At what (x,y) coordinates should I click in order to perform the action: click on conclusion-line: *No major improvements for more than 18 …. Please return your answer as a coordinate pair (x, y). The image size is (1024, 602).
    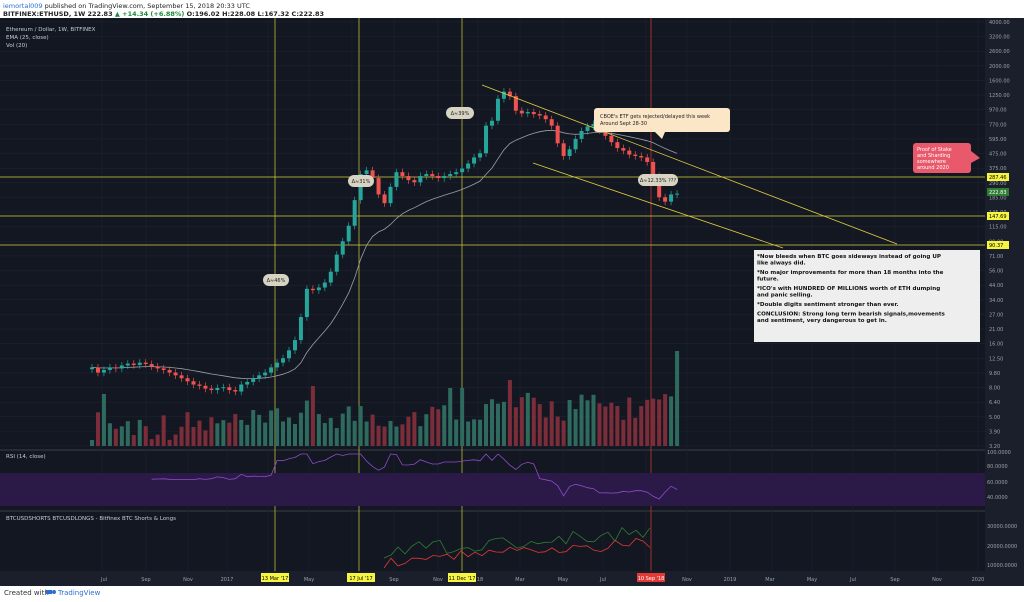
    Looking at the image, I should click on (850, 273).